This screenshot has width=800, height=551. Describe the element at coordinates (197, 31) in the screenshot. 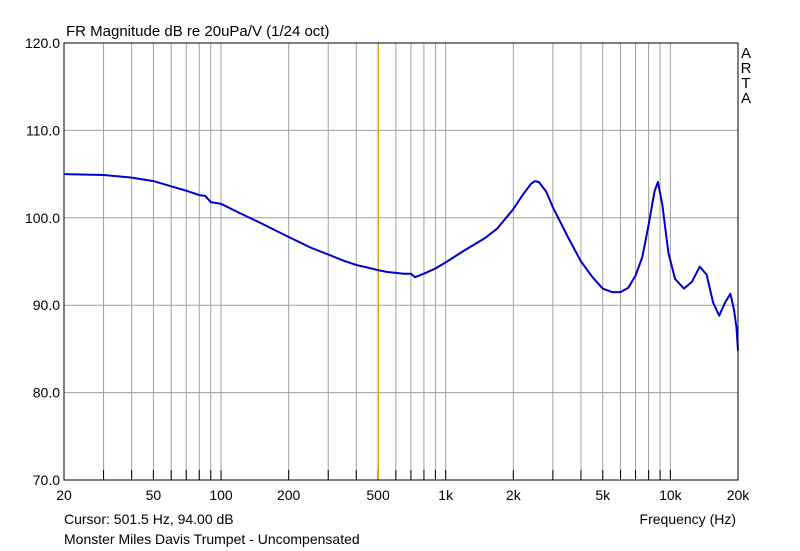

I see `chart-title: FR Magnitude dB re 20uPa/V (1/24 oct)` at that location.